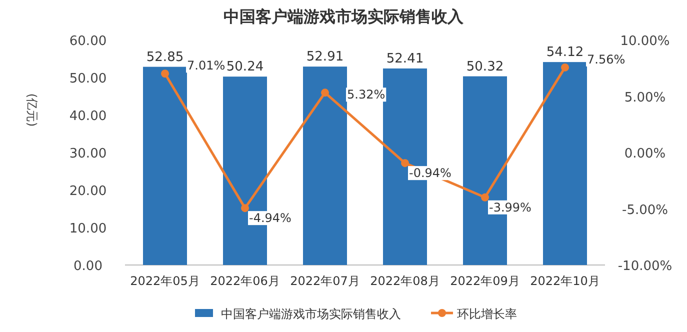 Image resolution: width=687 pixels, height=332 pixels. I want to click on y-tick-label: 60.00, so click(88, 41).